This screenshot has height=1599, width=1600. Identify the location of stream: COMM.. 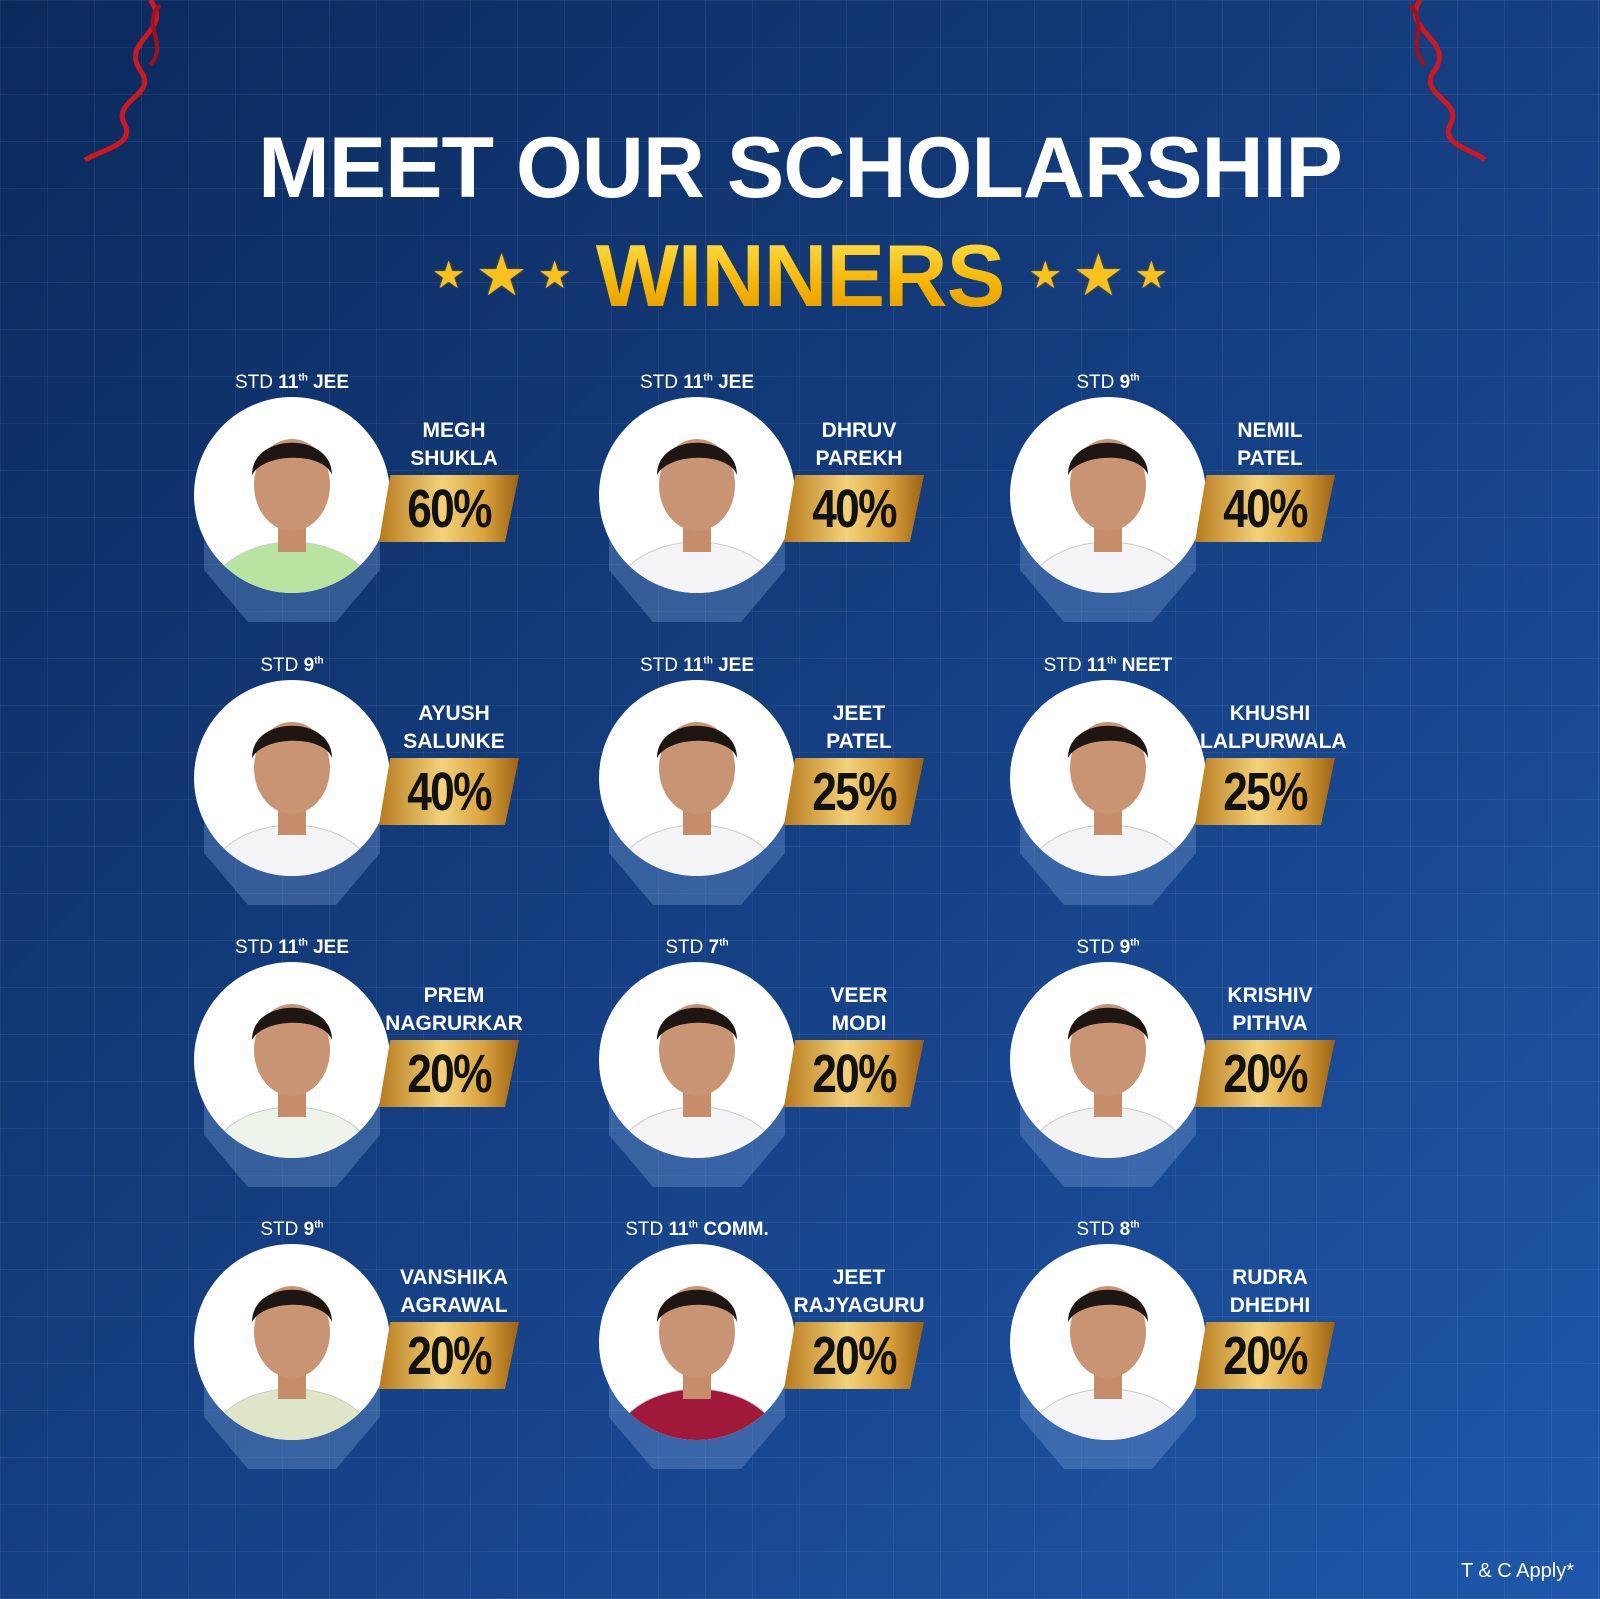
(736, 1229).